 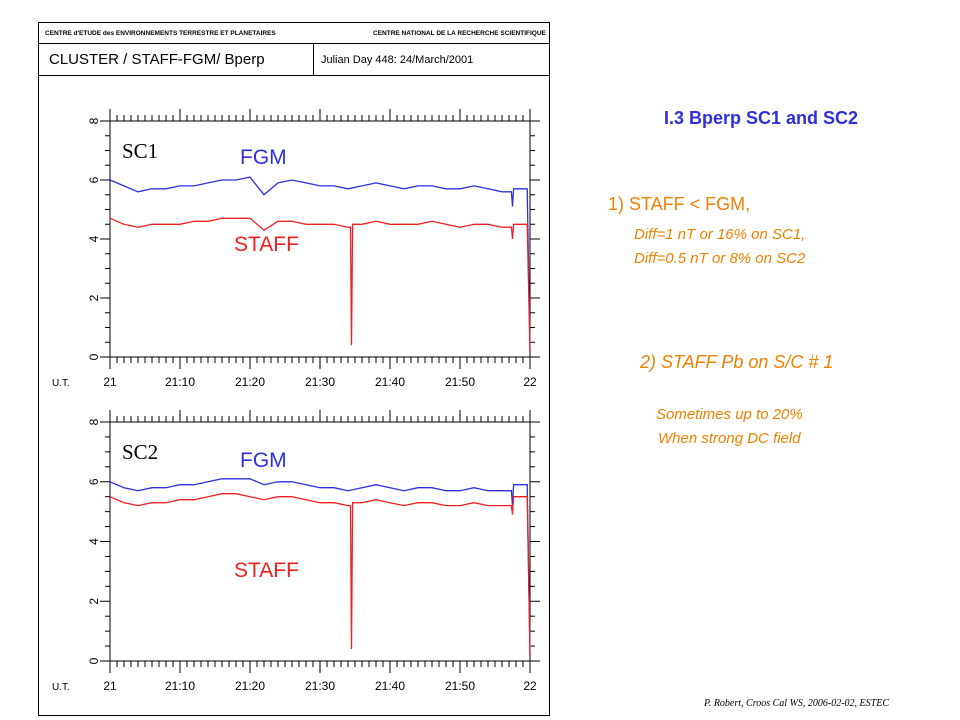 I want to click on panel-sc2-fgm-line, so click(x=320, y=567).